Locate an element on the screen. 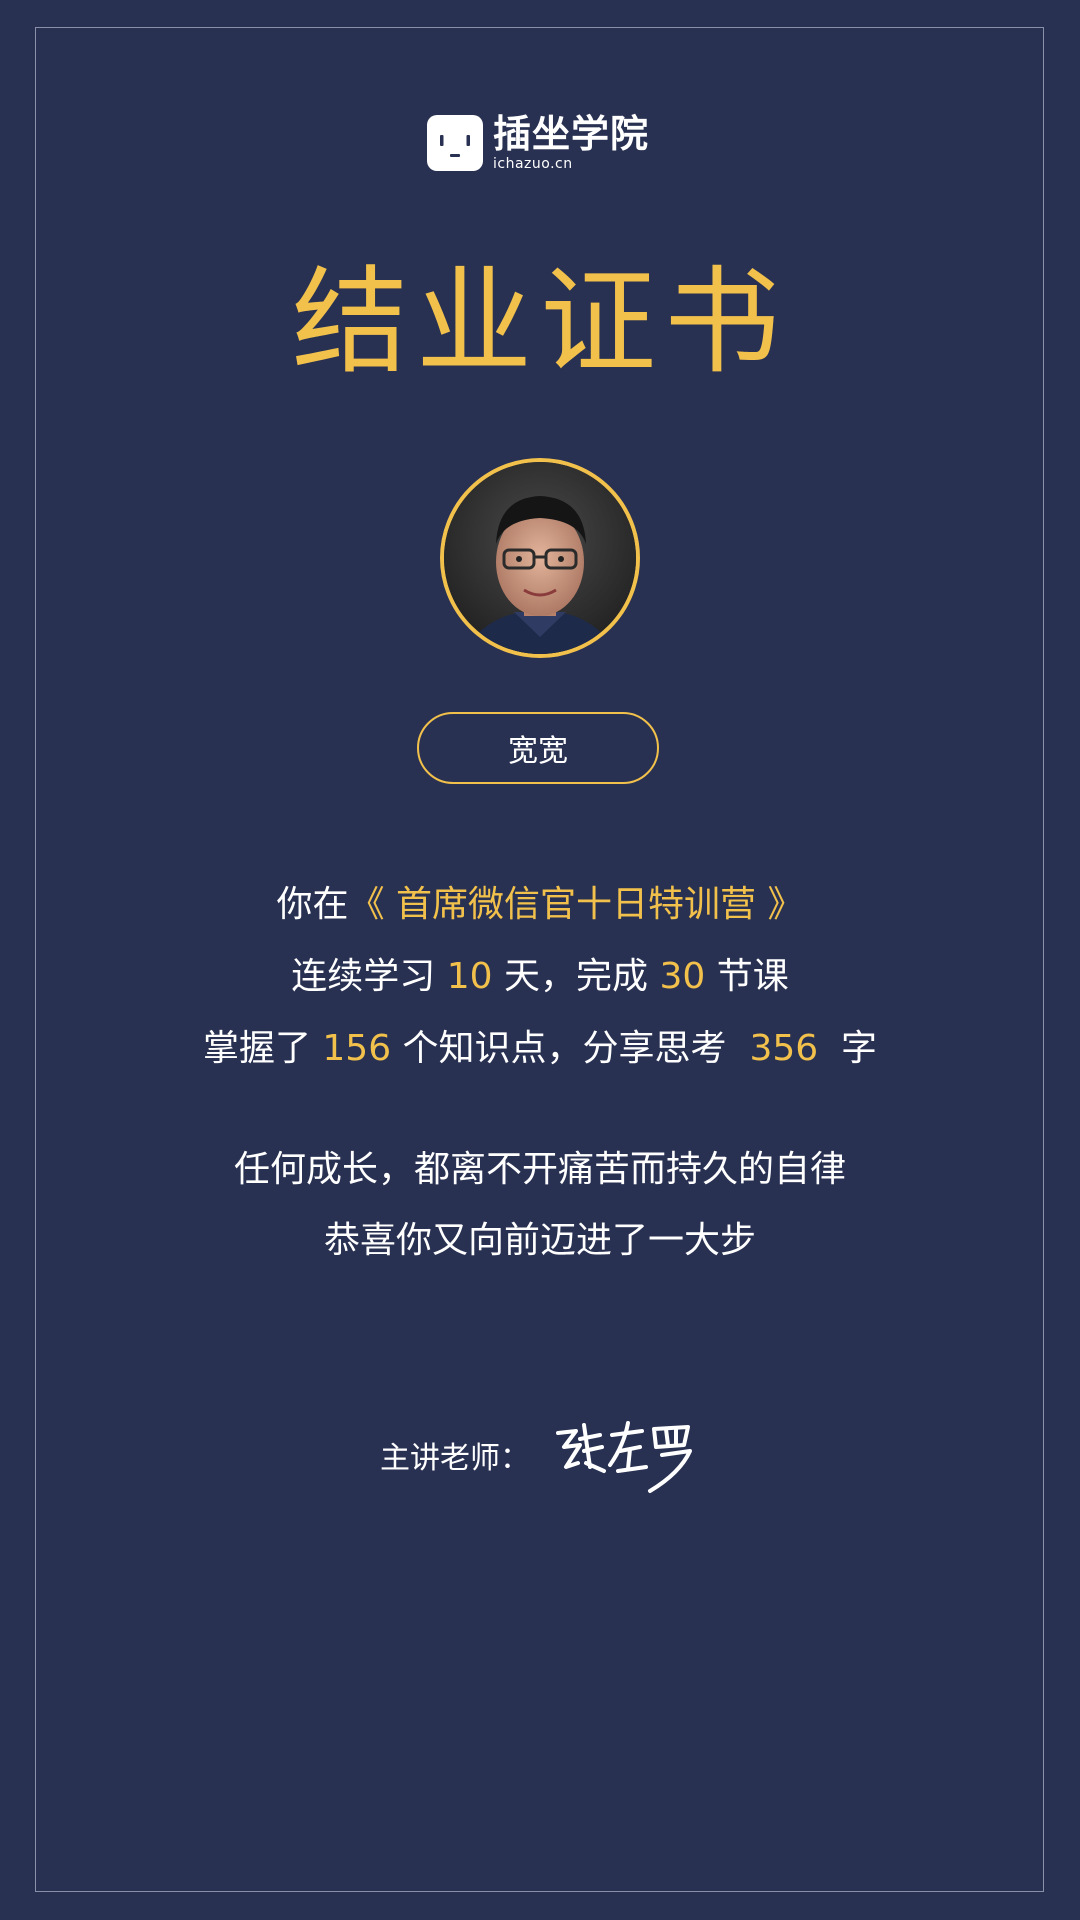 This screenshot has width=1080, height=1920. lessons-value: 30 is located at coordinates (682, 976).